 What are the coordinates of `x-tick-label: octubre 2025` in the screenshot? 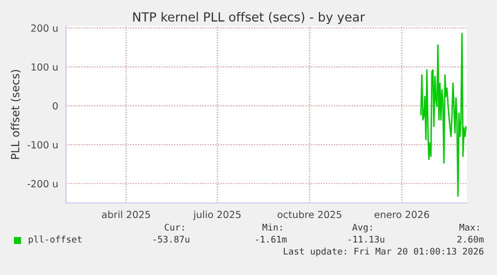 It's located at (310, 214).